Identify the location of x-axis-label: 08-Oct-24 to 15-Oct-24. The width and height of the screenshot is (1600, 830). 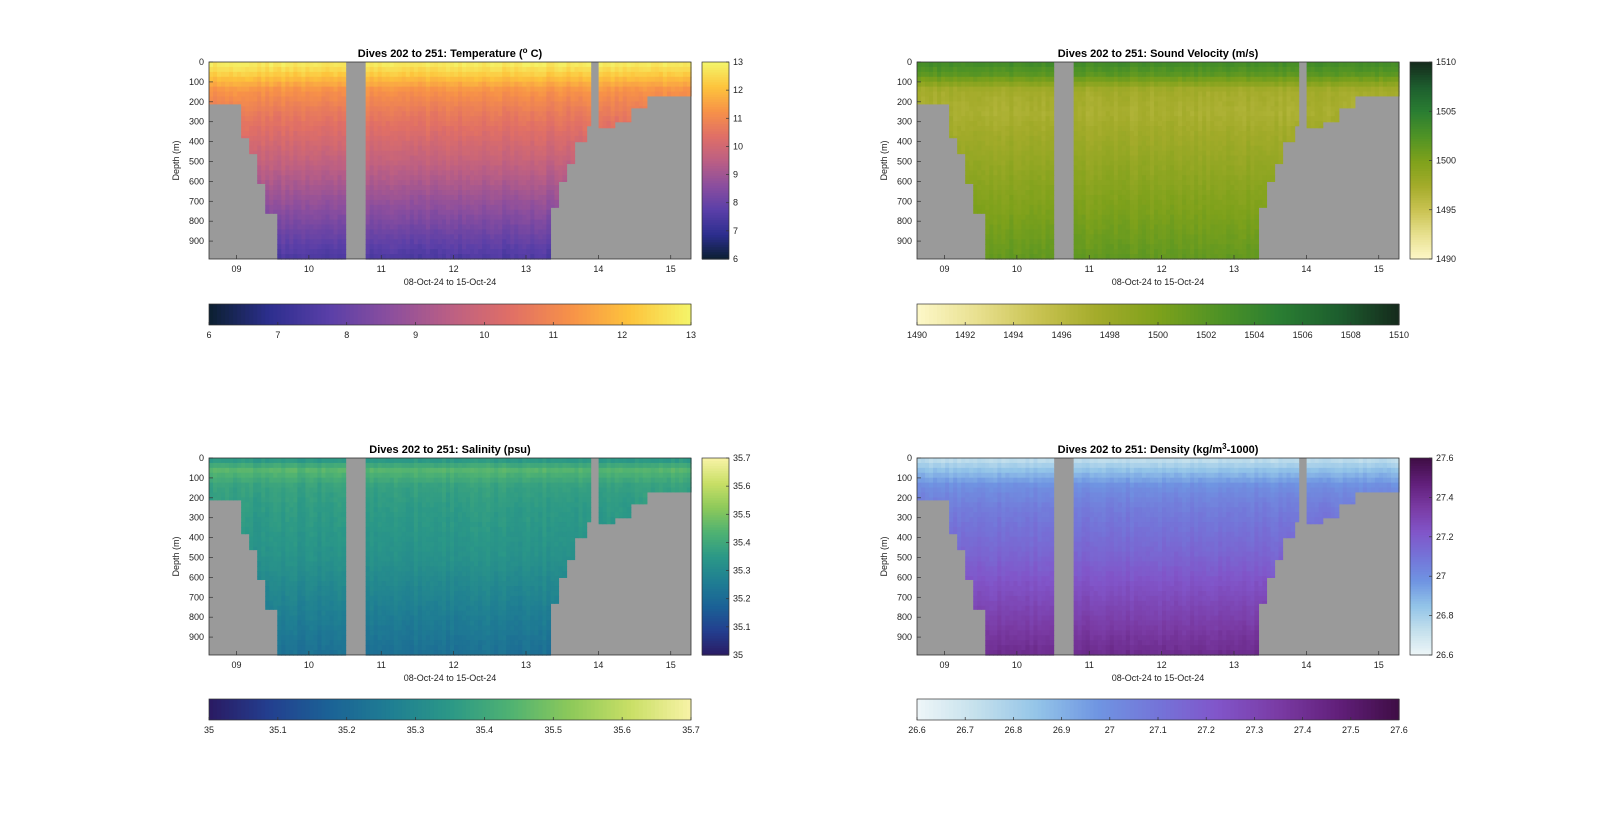
(1158, 678).